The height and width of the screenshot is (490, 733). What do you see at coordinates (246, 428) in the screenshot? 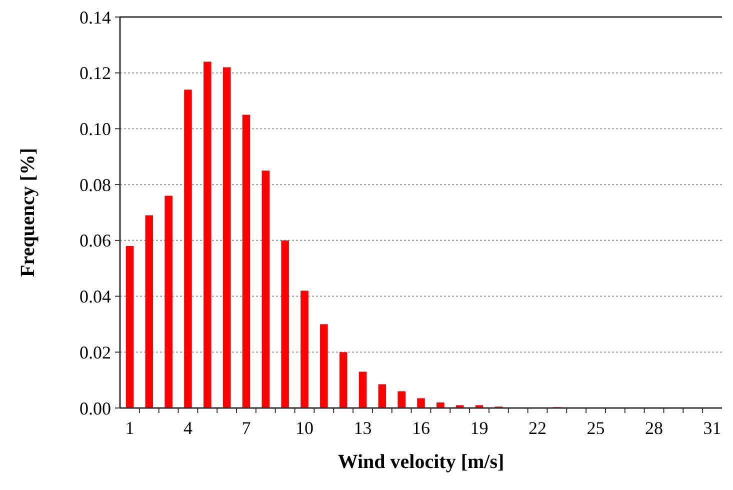
I see `x-tick-label: 7` at bounding box center [246, 428].